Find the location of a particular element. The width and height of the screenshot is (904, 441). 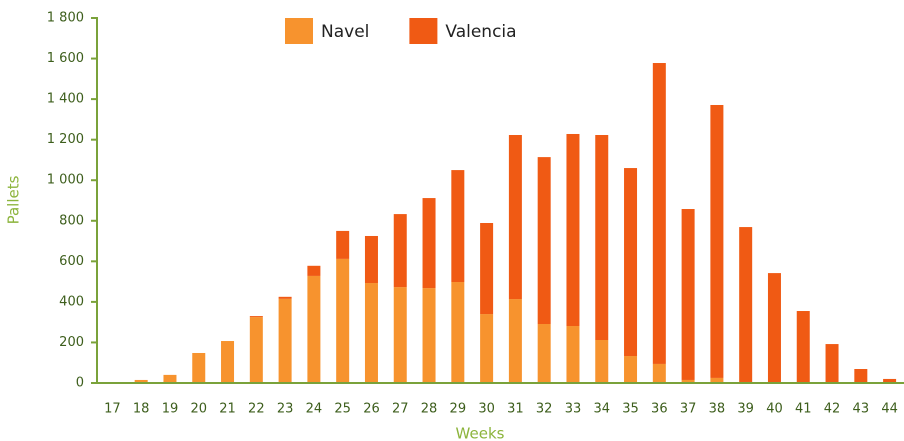

x-tick-label: 33 is located at coordinates (573, 409).